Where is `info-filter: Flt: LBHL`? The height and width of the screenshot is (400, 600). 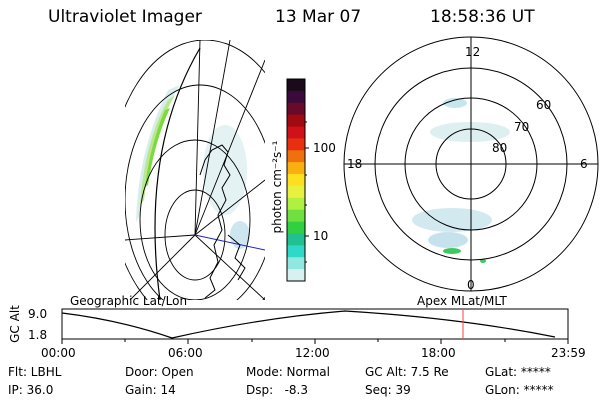 info-filter: Flt: LBHL is located at coordinates (35, 372).